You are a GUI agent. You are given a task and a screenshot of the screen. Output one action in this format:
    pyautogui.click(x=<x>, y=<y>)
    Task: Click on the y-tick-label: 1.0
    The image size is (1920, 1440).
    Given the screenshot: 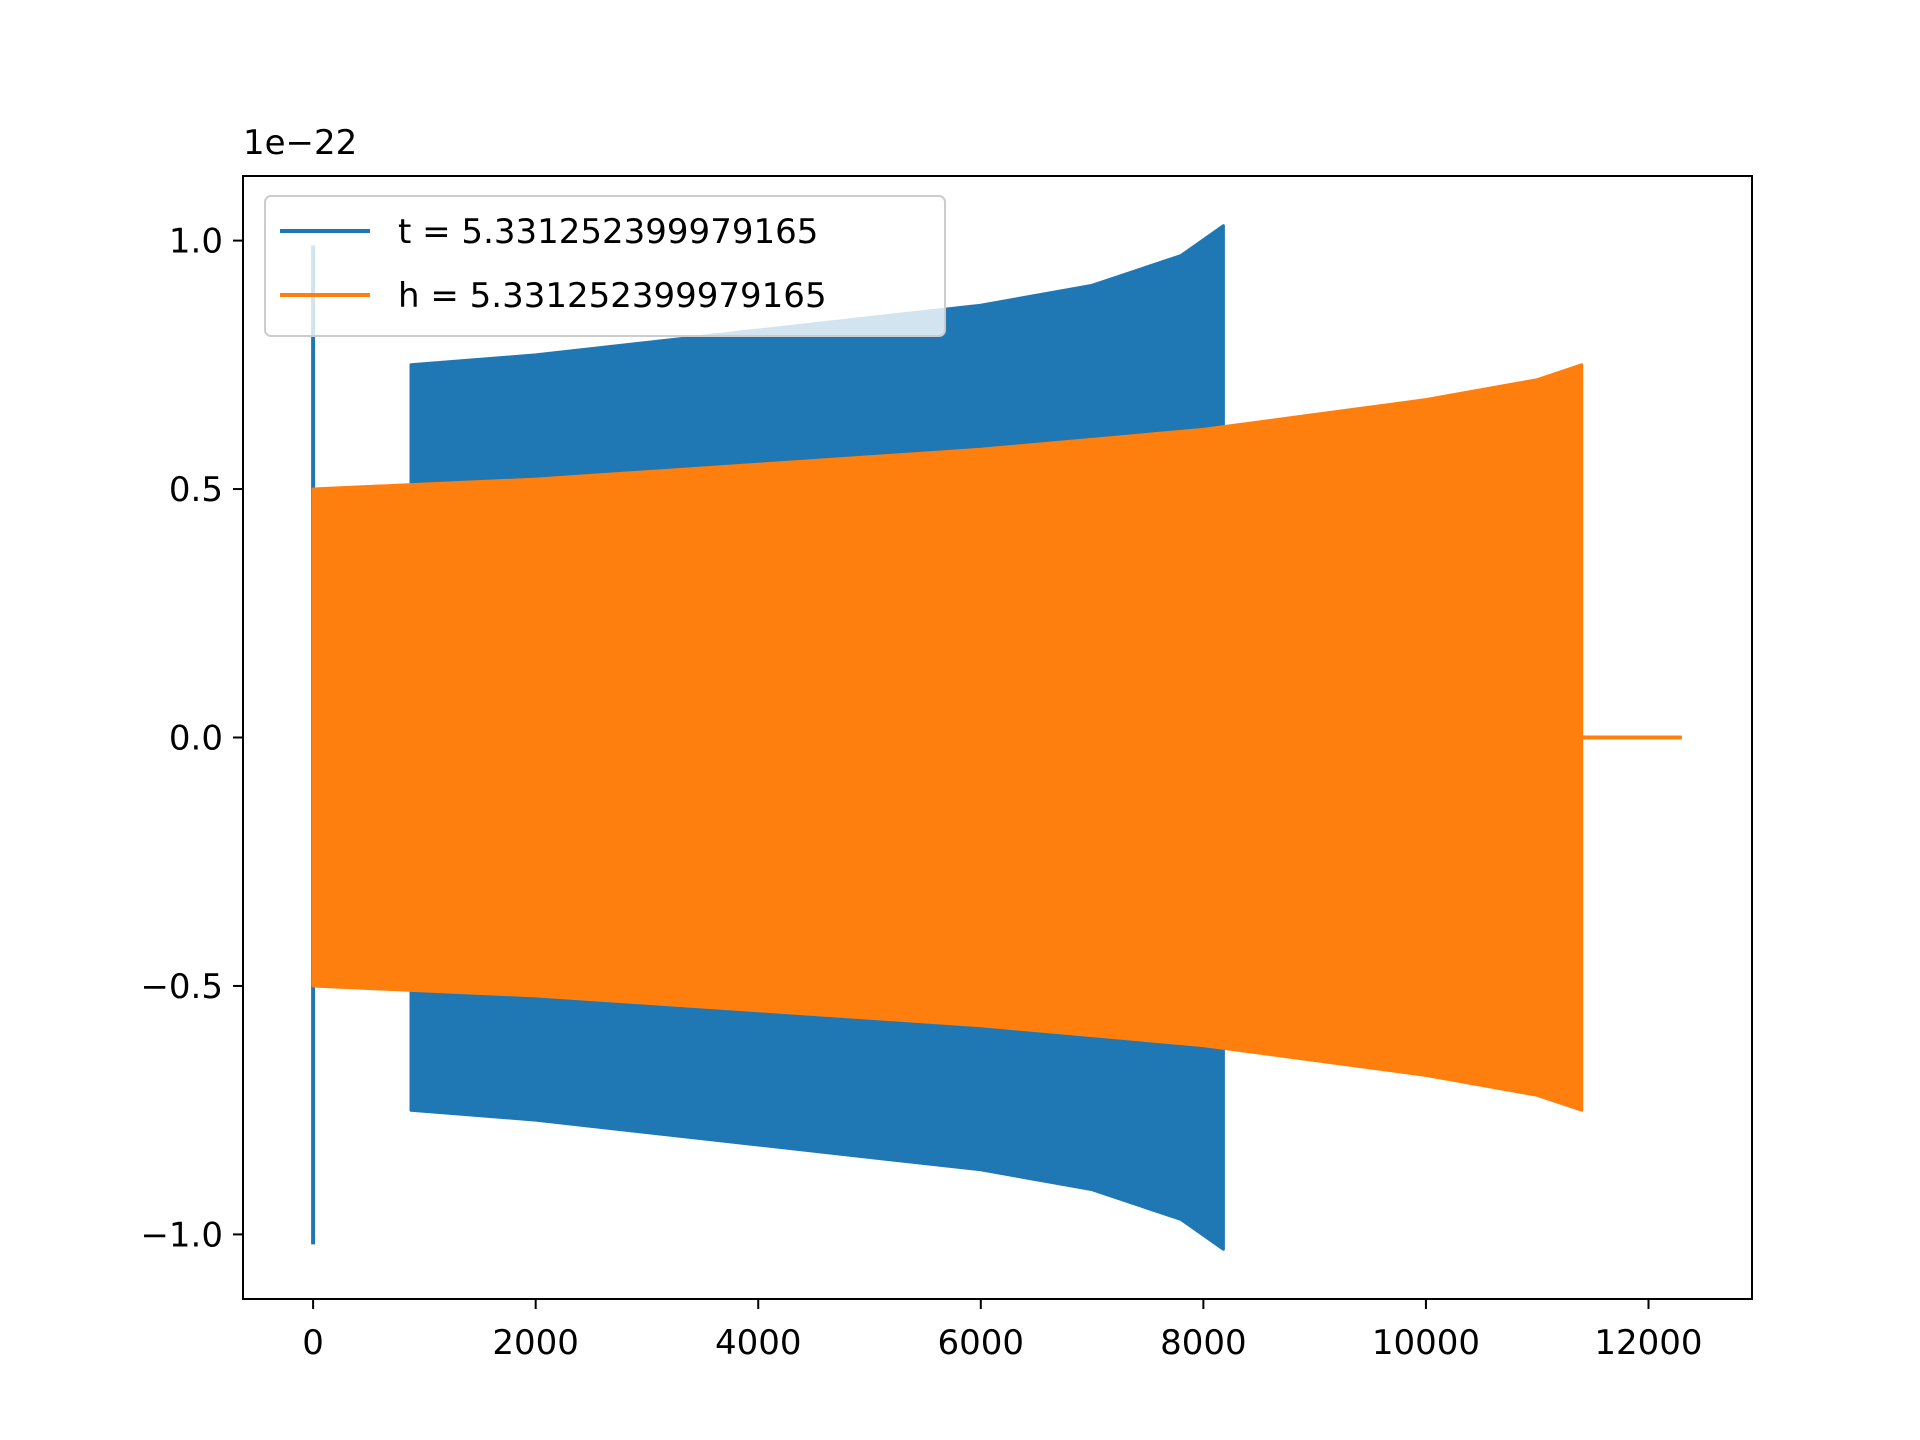 What is the action you would take?
    pyautogui.click(x=196, y=242)
    